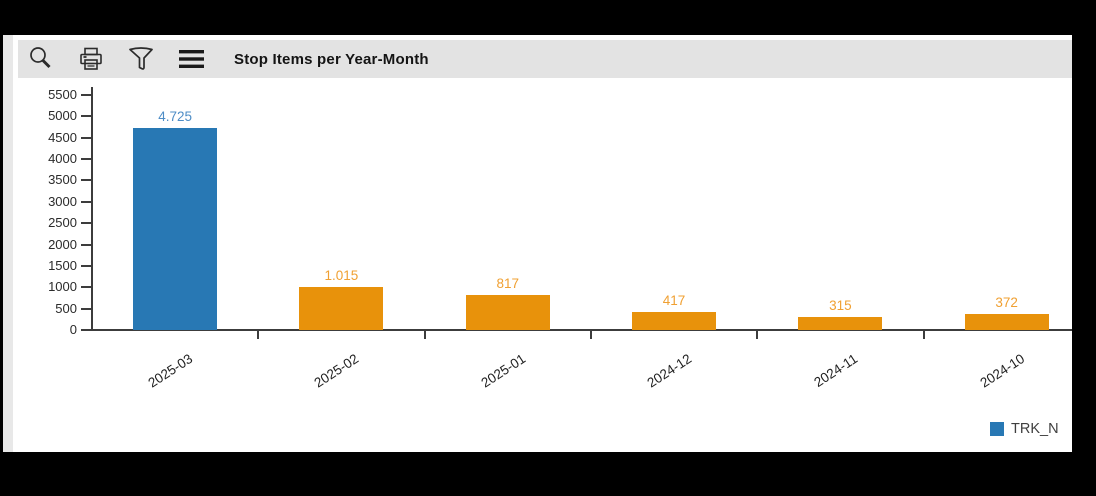 This screenshot has height=496, width=1096. What do you see at coordinates (503, 371) in the screenshot?
I see `x-category-label: 2025-01` at bounding box center [503, 371].